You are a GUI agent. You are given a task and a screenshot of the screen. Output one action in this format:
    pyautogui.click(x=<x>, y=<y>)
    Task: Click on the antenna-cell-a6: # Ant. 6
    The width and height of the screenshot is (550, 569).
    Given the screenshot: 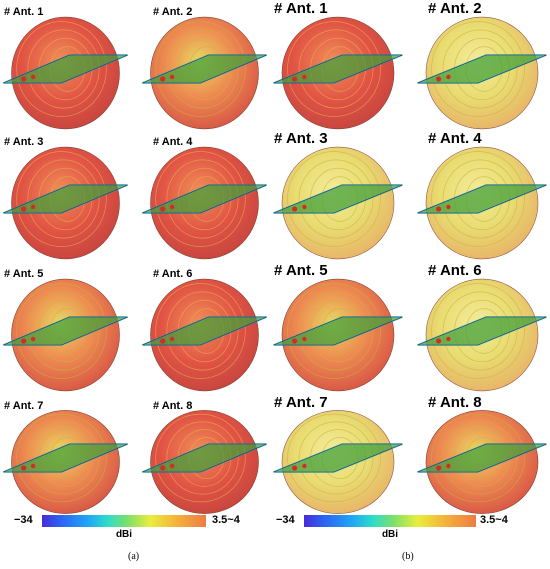 What is the action you would take?
    pyautogui.click(x=202, y=327)
    